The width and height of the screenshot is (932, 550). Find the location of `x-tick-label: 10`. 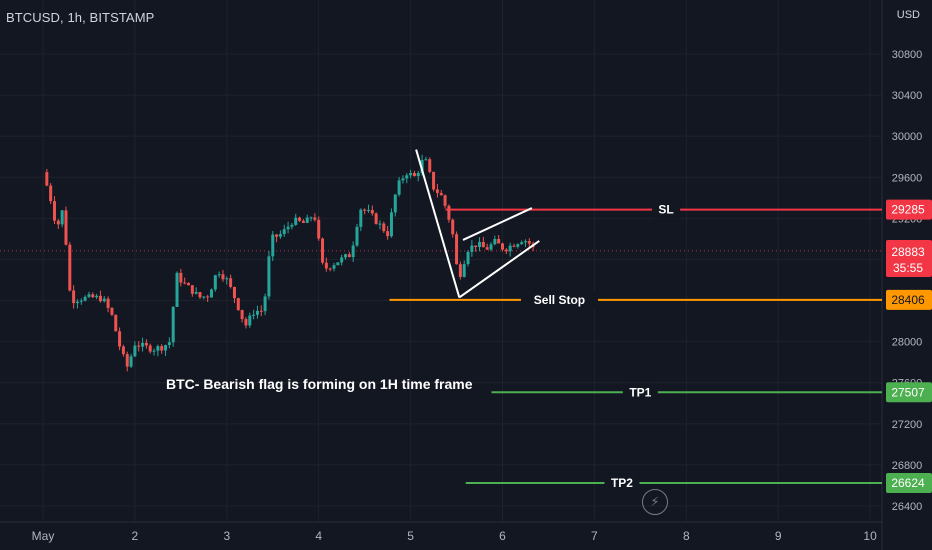

x-tick-label: 10 is located at coordinates (870, 536).